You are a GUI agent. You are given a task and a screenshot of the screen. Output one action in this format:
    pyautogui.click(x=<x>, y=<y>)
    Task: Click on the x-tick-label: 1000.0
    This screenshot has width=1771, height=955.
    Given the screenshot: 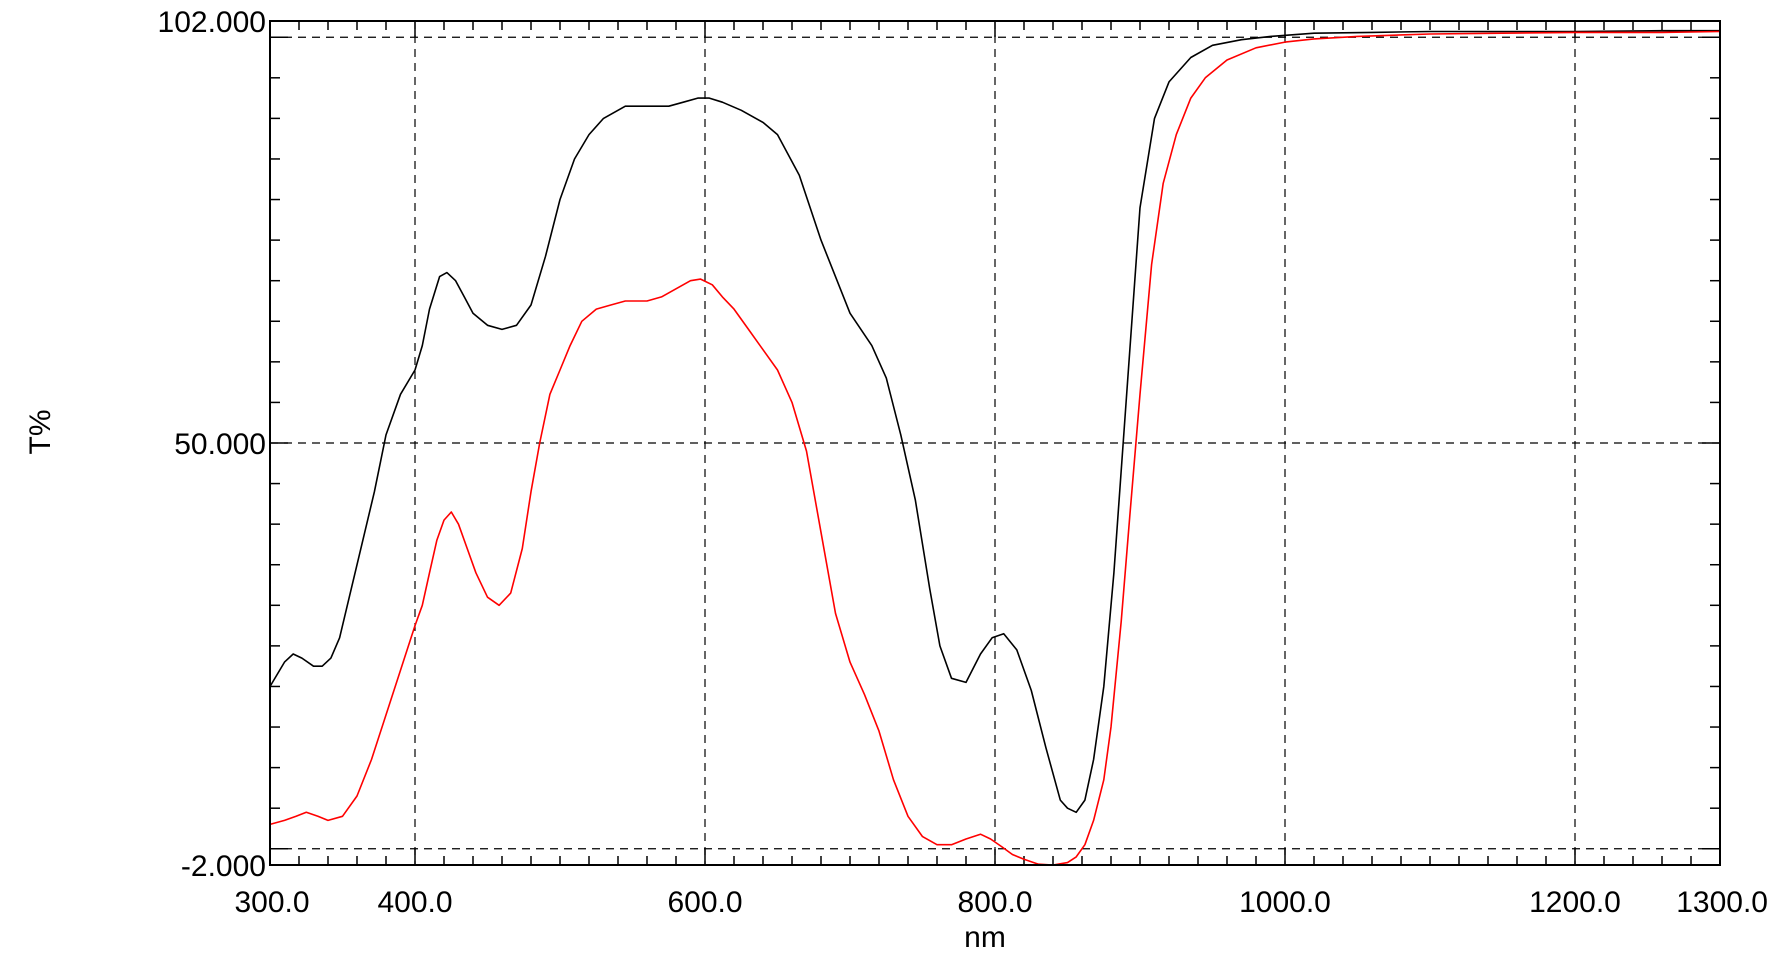 What is the action you would take?
    pyautogui.click(x=1285, y=902)
    